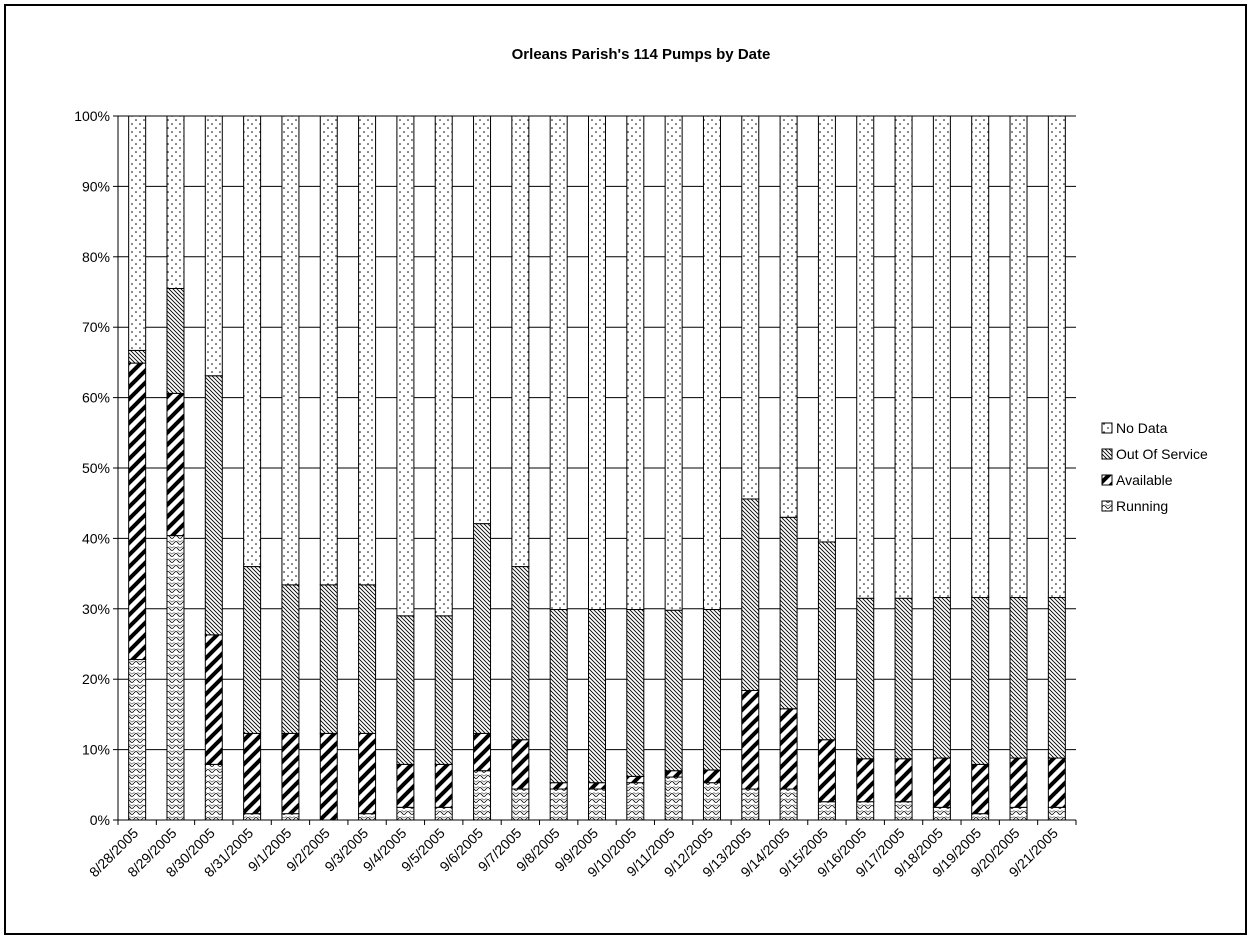 The height and width of the screenshot is (939, 1253). Describe the element at coordinates (367, 659) in the screenshot. I see `bar-out-of-service-9-3-2005` at that location.